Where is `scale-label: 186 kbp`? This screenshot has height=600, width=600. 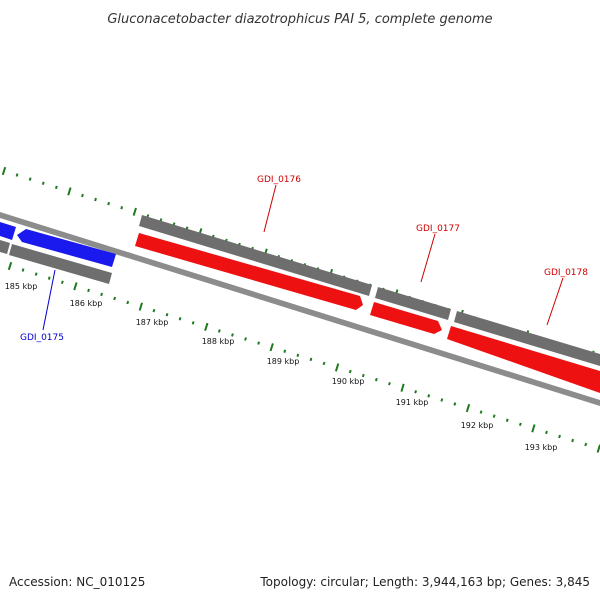 scale-label: 186 kbp is located at coordinates (86, 303).